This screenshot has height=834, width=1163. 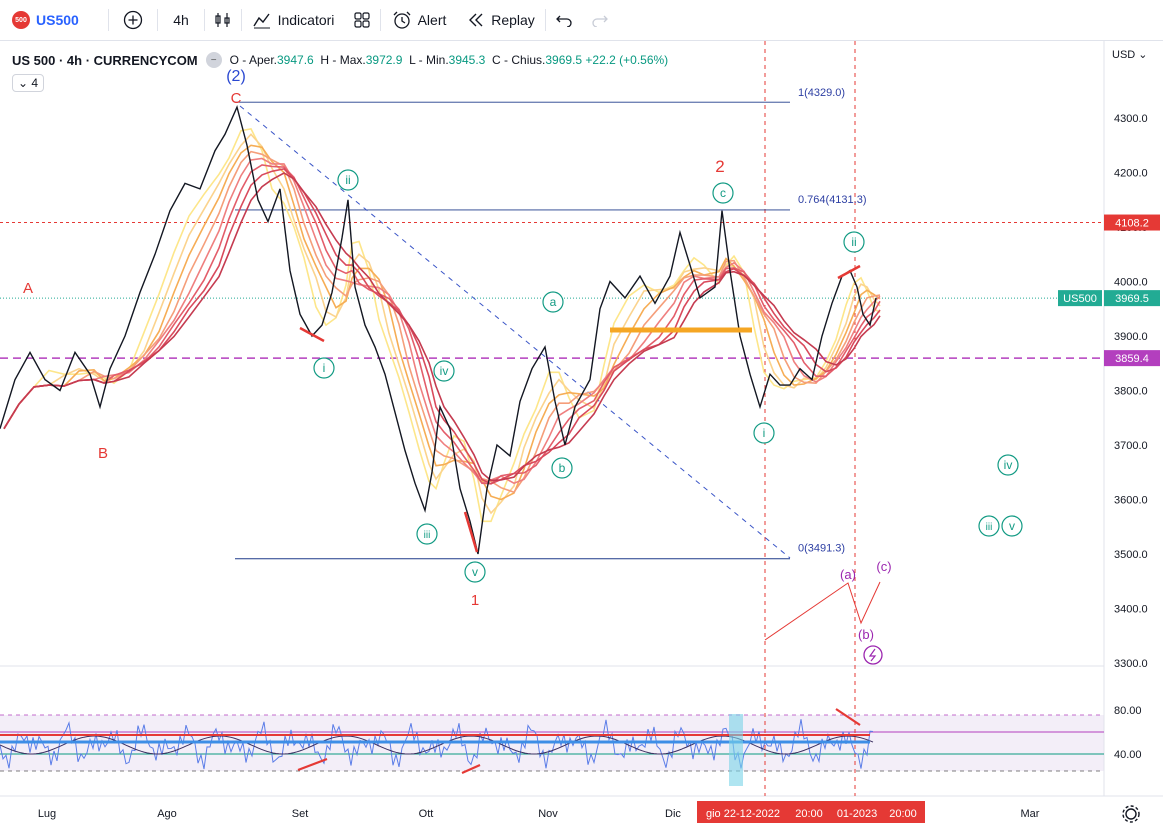 I want to click on currency-label: USD, so click(x=1124, y=55).